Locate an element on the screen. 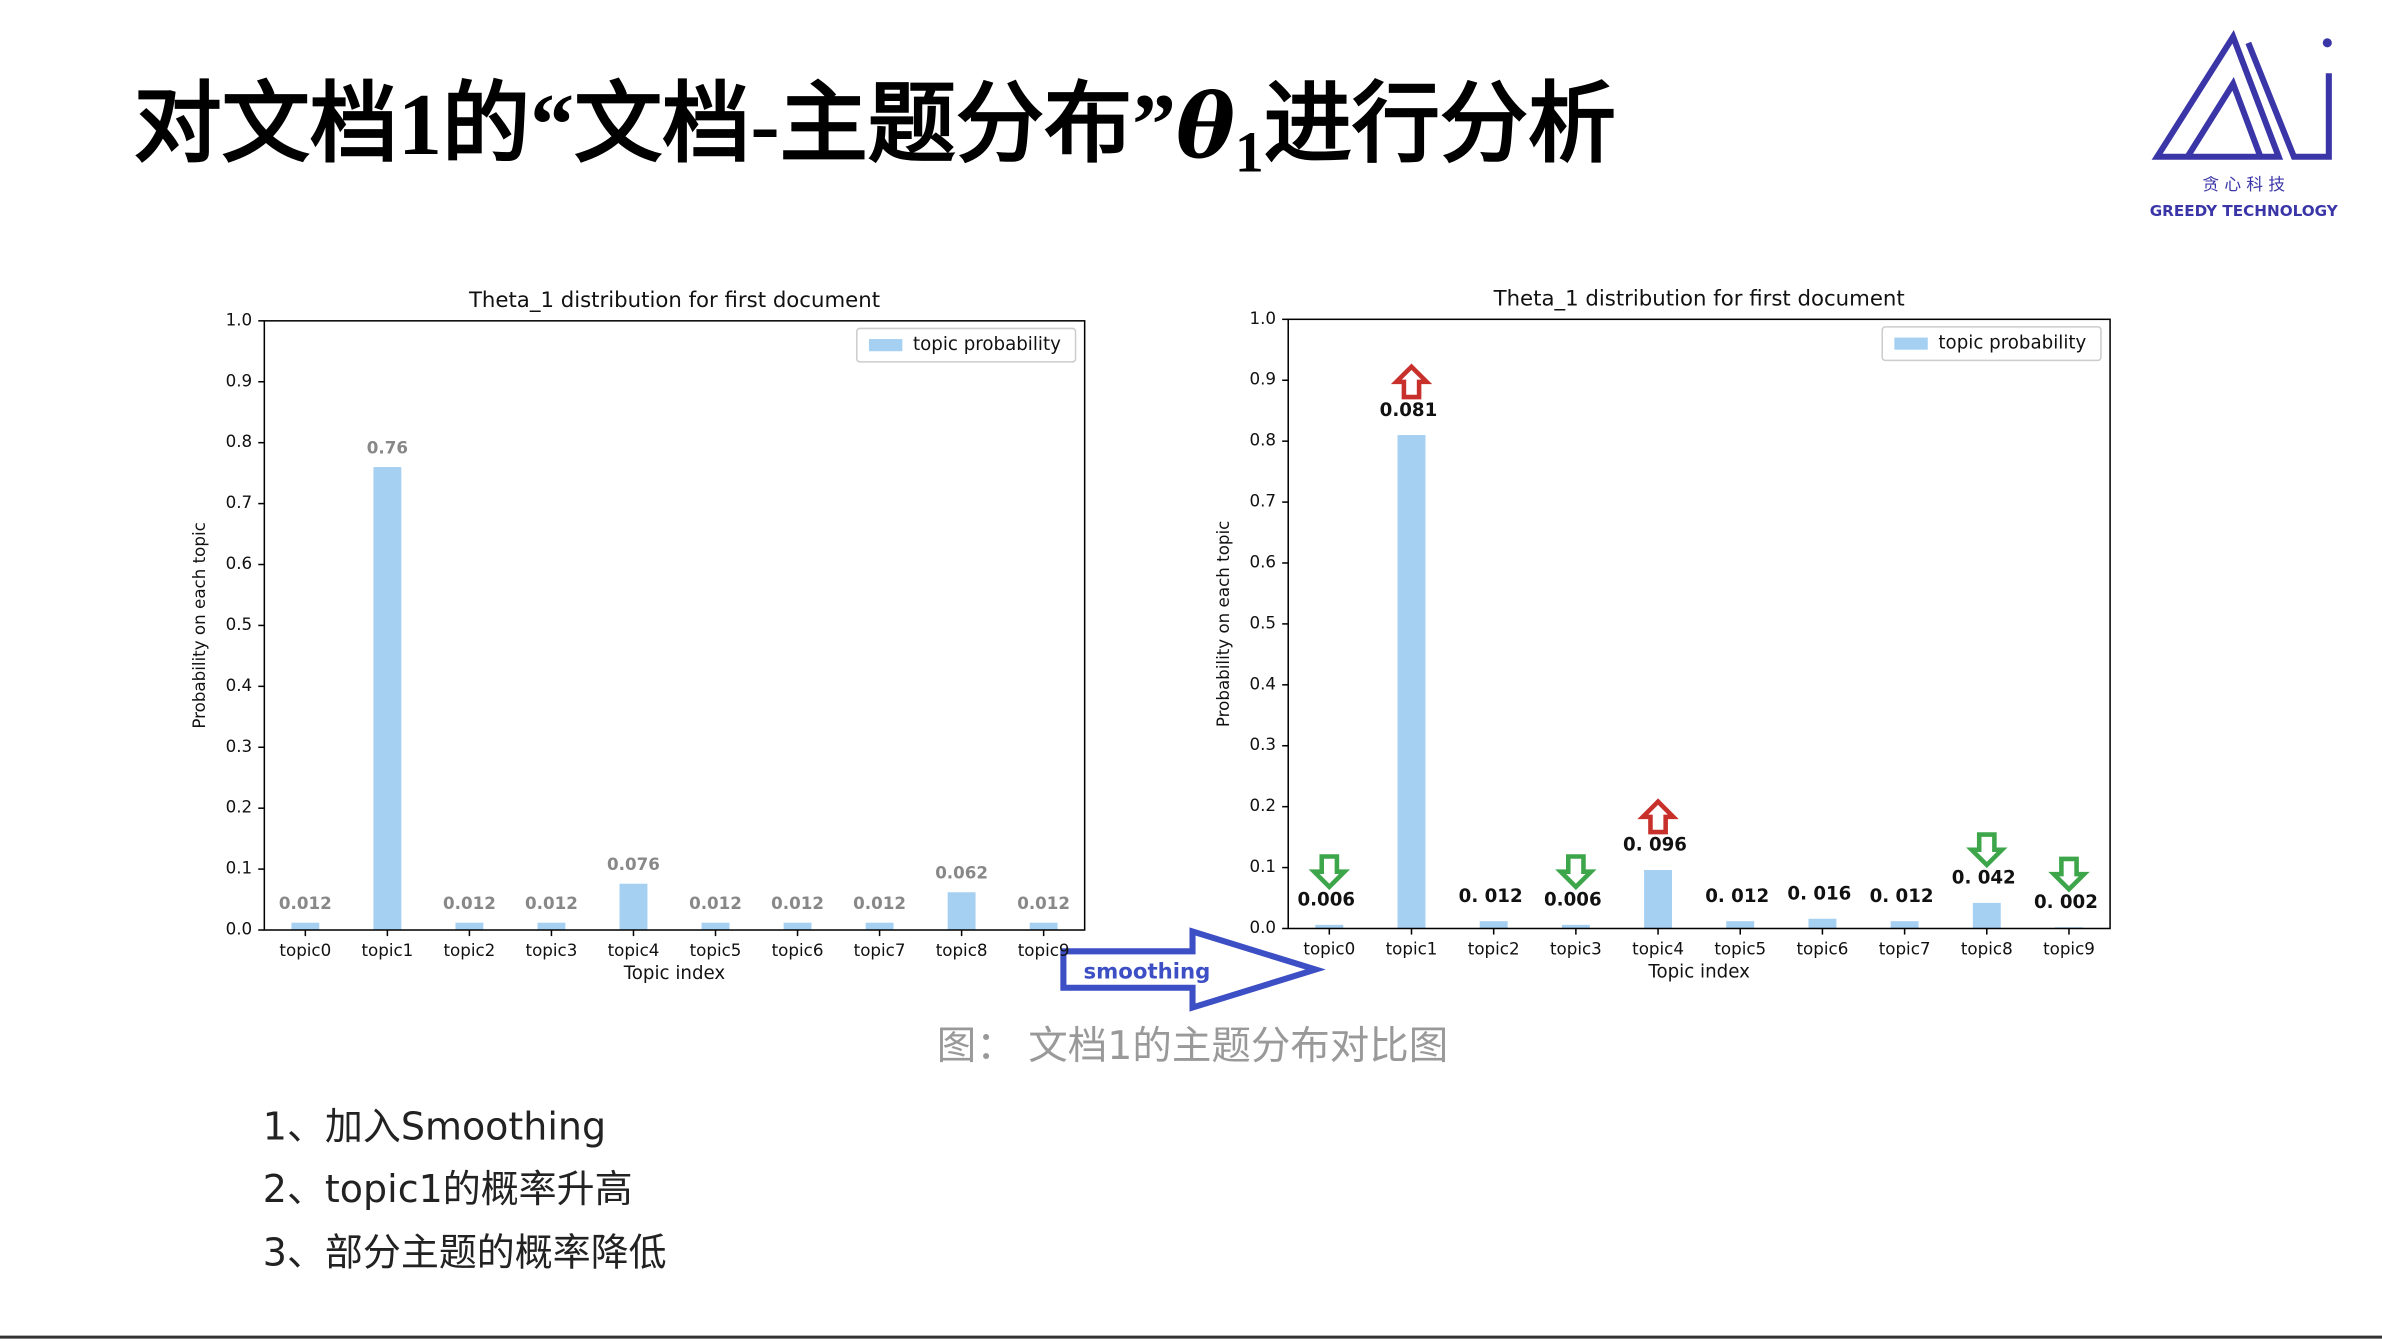 The height and width of the screenshot is (1342, 2382). bullet: 1、加入Smoothing is located at coordinates (434, 1127).